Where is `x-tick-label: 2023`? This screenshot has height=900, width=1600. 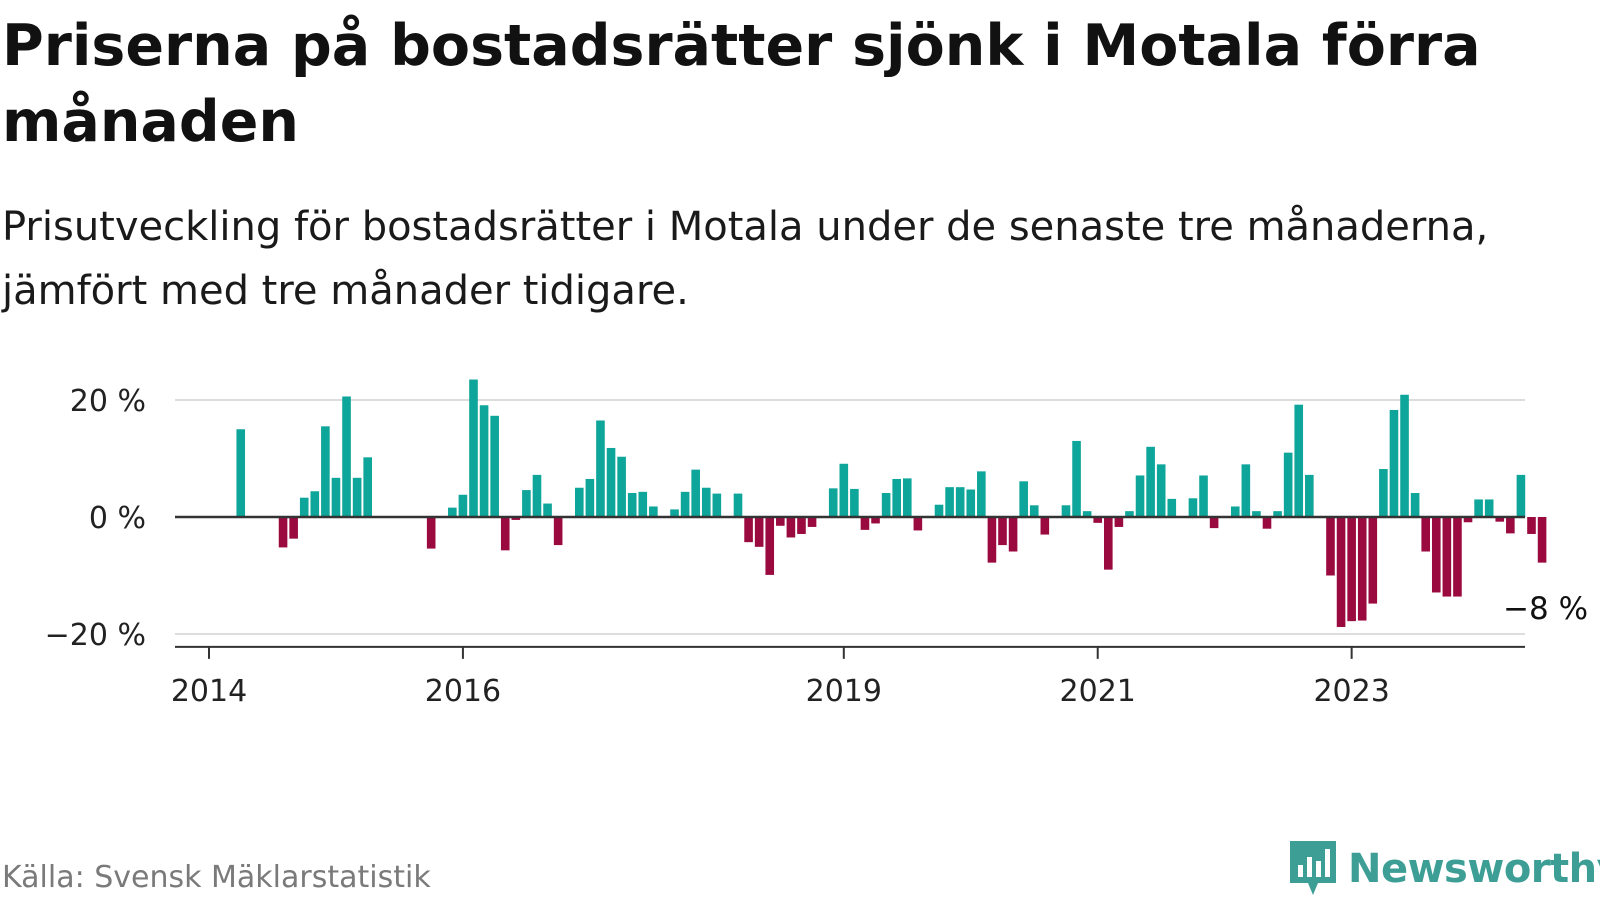 x-tick-label: 2023 is located at coordinates (1351, 691).